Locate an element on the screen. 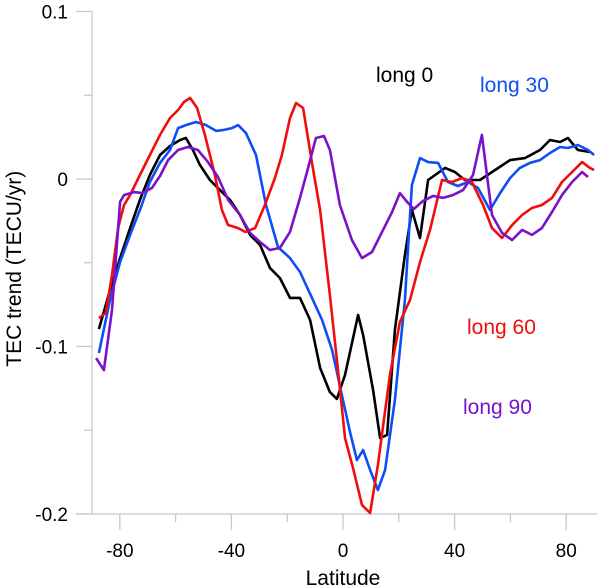  annotation-long-0: long 0 is located at coordinates (404, 75).